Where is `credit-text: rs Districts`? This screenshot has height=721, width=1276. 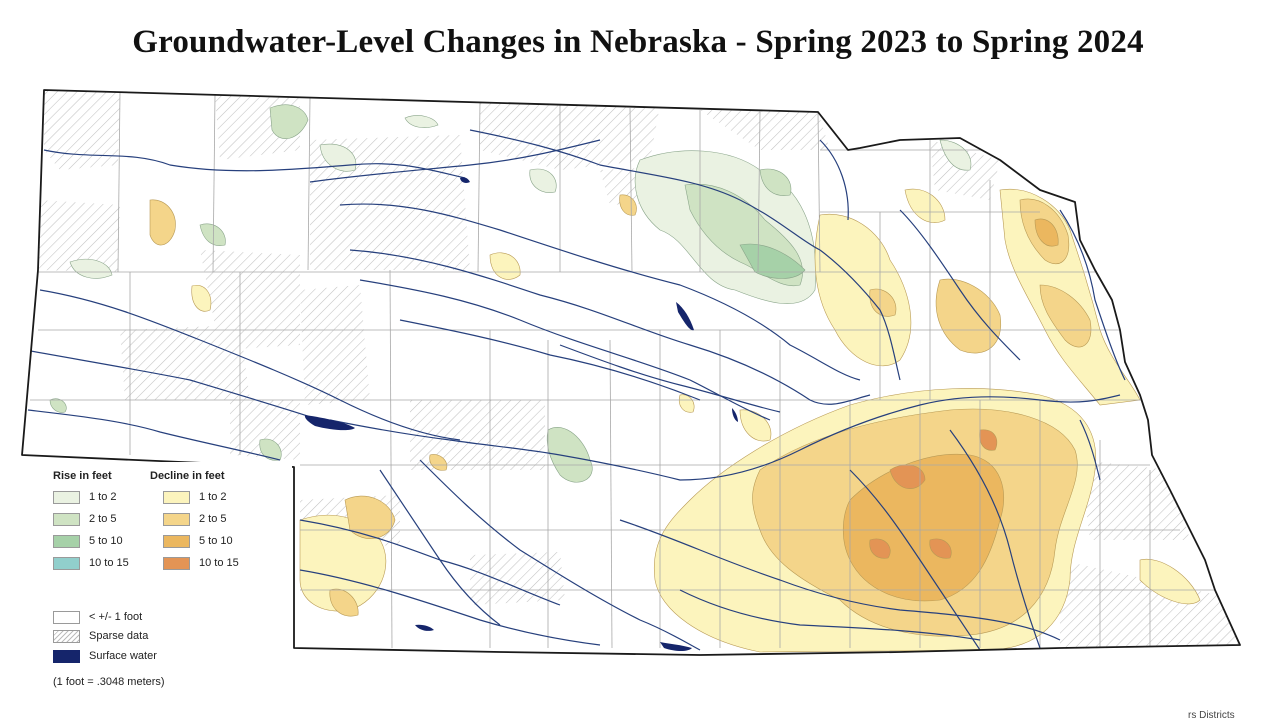 credit-text: rs Districts is located at coordinates (1211, 715).